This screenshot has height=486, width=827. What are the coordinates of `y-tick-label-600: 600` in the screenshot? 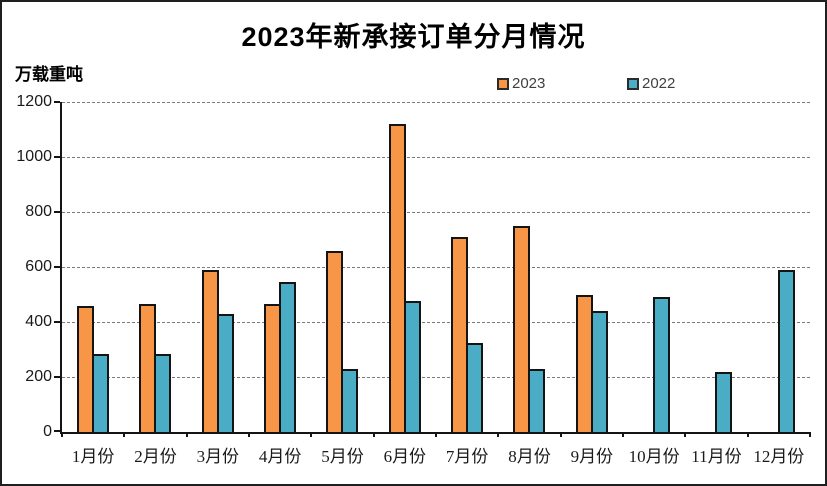 It's located at (38, 266).